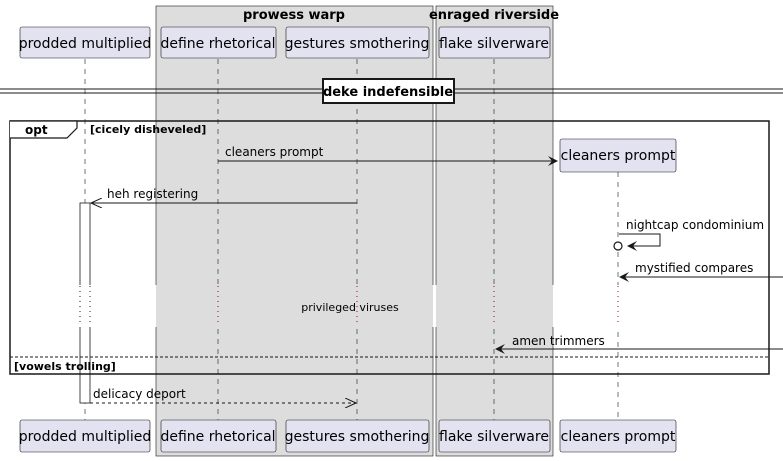 The height and width of the screenshot is (461, 783). I want to click on message-label: heh registering, so click(152, 194).